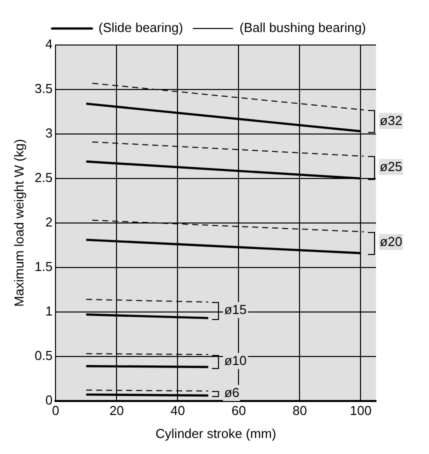  What do you see at coordinates (49, 310) in the screenshot?
I see `y-tick-label: 1` at bounding box center [49, 310].